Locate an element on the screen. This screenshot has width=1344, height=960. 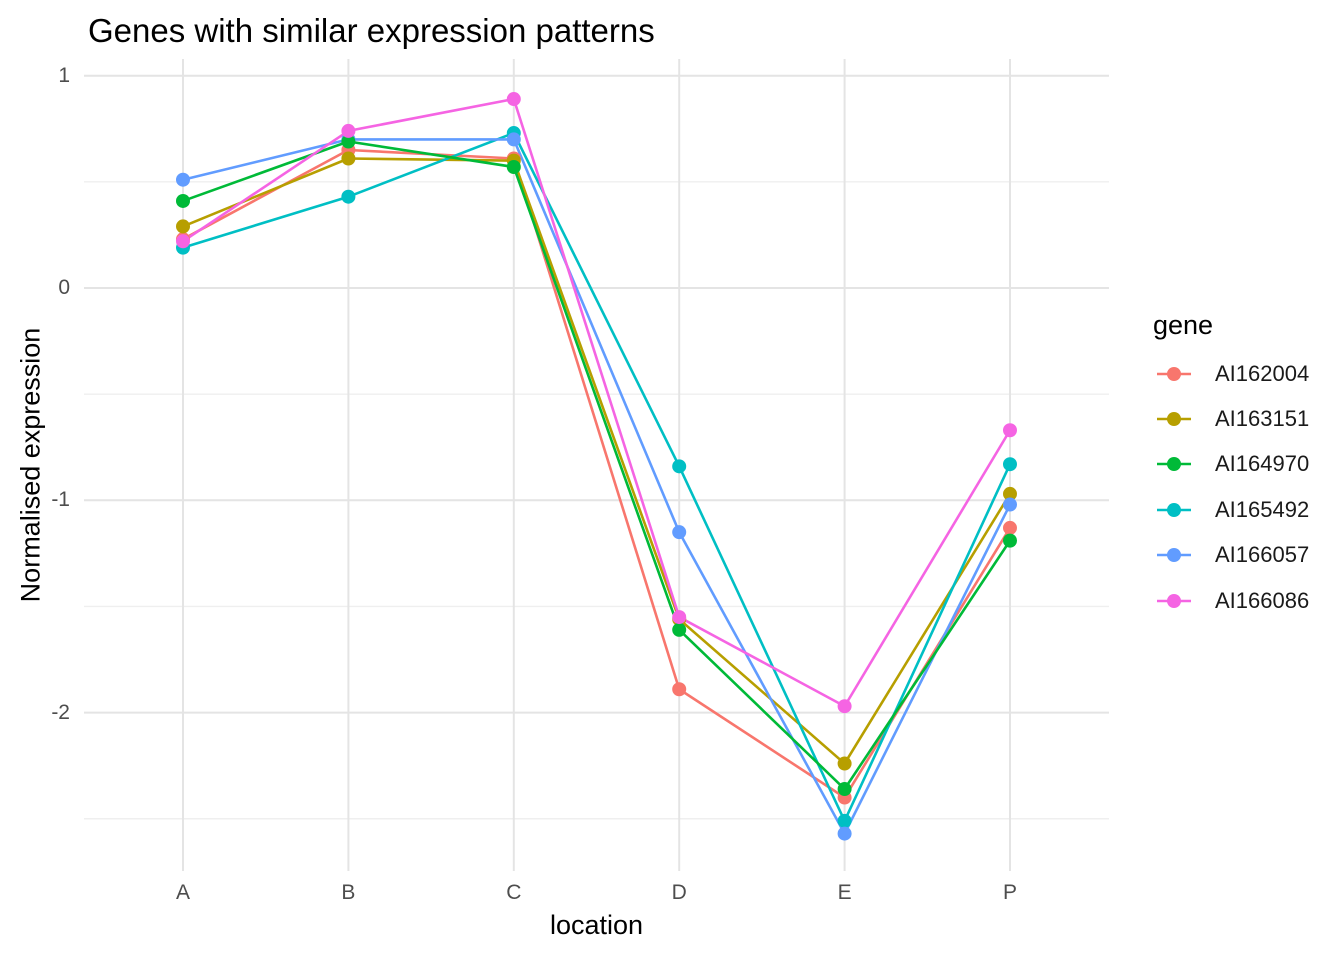
series-point-AI166086-A is located at coordinates (183, 241).